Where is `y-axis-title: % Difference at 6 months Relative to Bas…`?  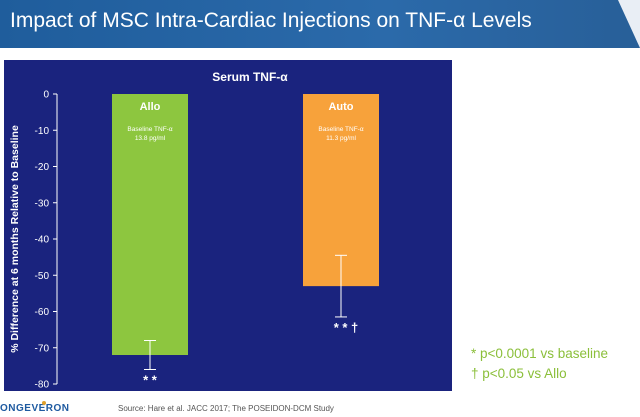 y-axis-title: % Difference at 6 months Relative to Bas… is located at coordinates (15, 239).